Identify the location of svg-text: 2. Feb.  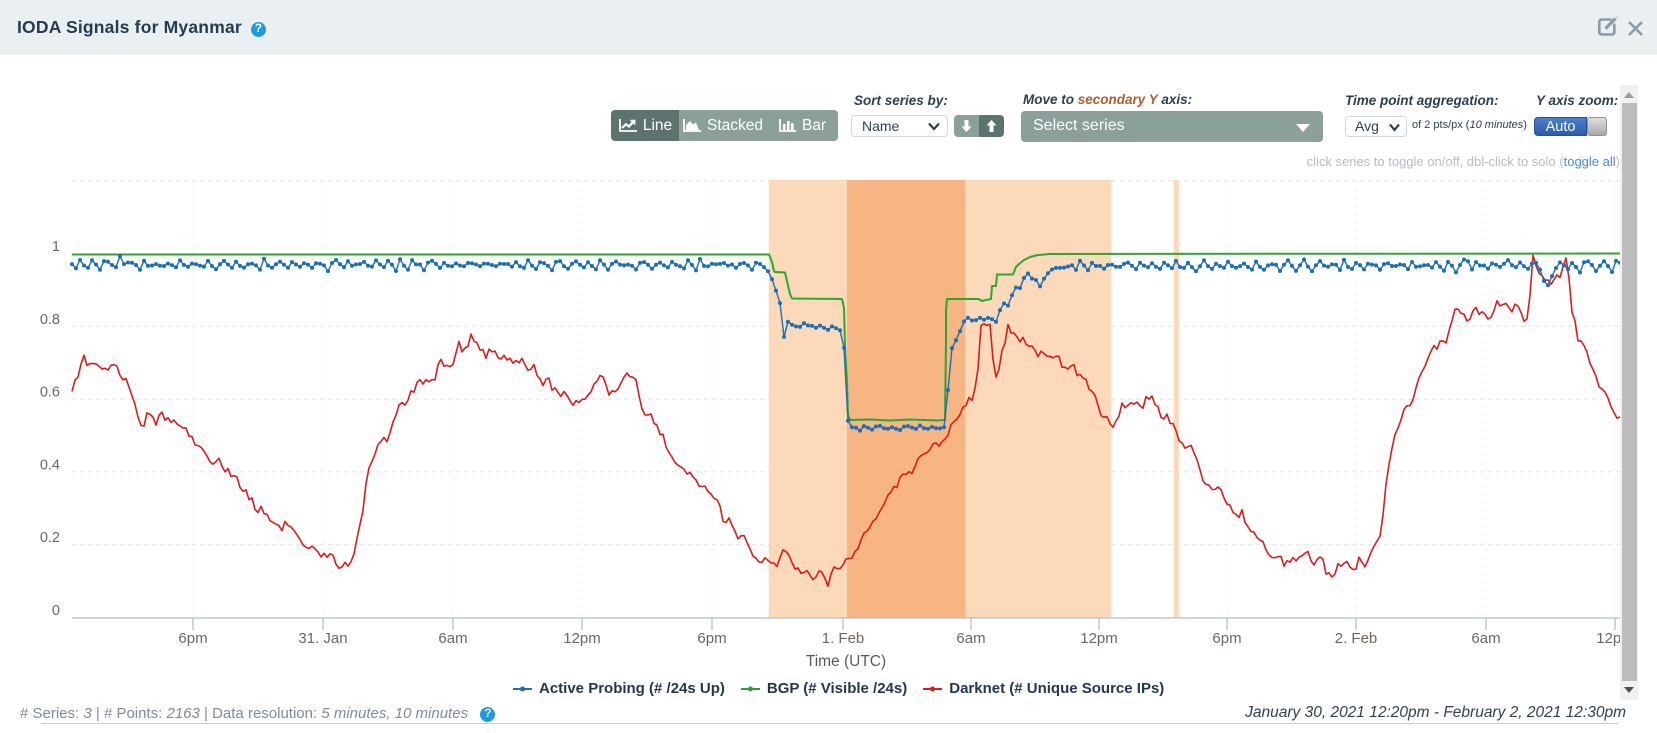
(1356, 638).